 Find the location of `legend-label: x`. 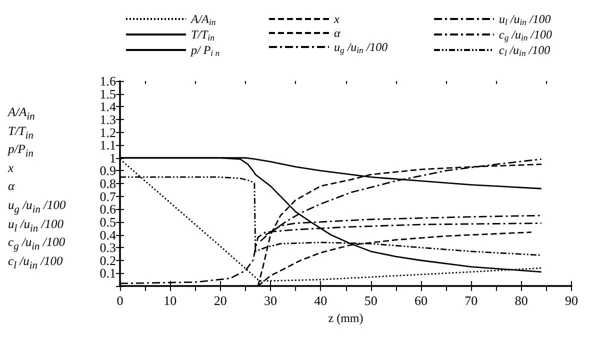

legend-label: x is located at coordinates (336, 19).